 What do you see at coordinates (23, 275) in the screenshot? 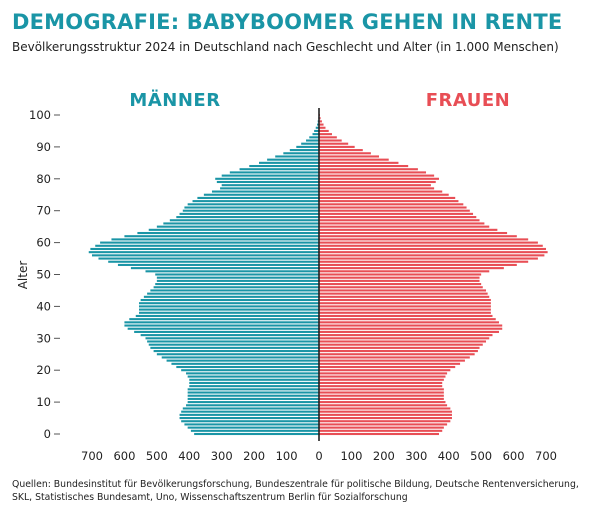
I see `y-axis-label: Alter` at bounding box center [23, 275].